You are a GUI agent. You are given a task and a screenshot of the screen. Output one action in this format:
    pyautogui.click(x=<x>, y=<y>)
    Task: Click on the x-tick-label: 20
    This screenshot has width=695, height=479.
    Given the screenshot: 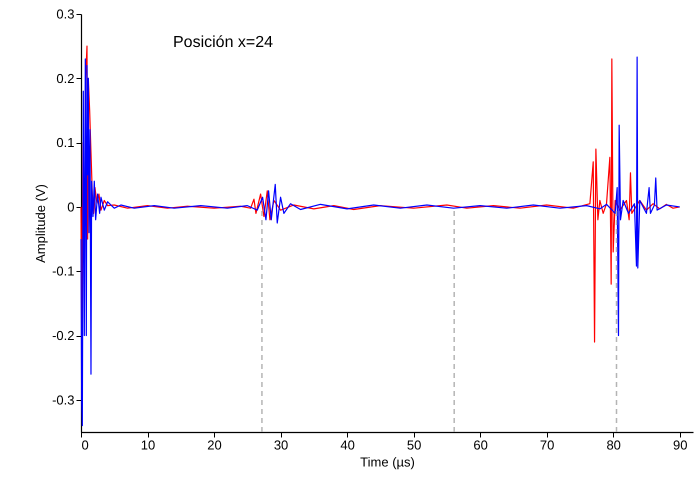 What is the action you would take?
    pyautogui.click(x=214, y=445)
    